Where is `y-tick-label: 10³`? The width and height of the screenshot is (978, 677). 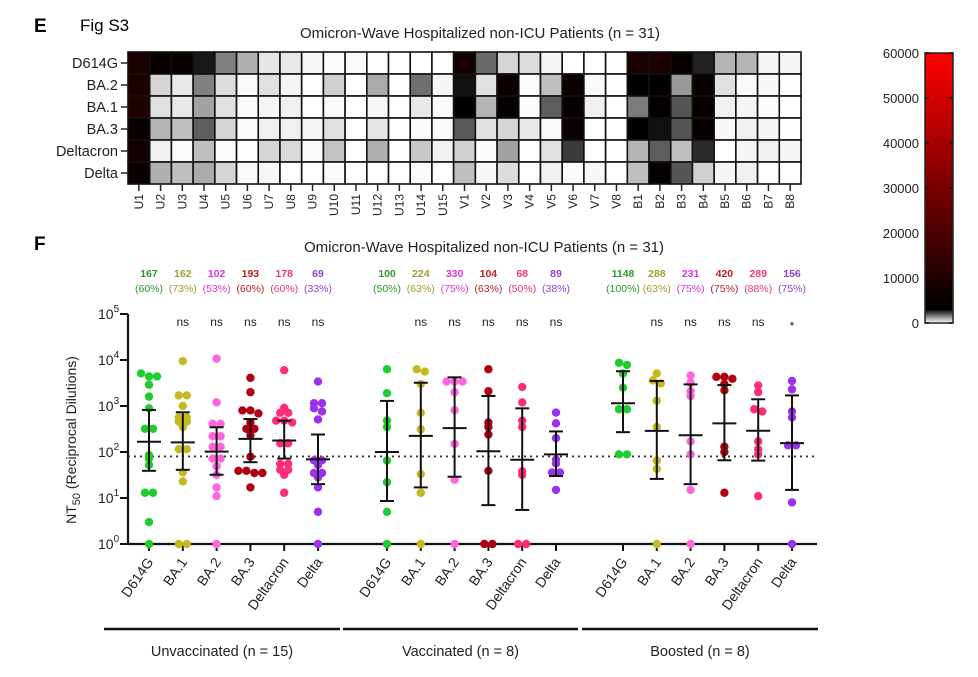
y-tick-label: 10³ is located at coordinates (109, 405).